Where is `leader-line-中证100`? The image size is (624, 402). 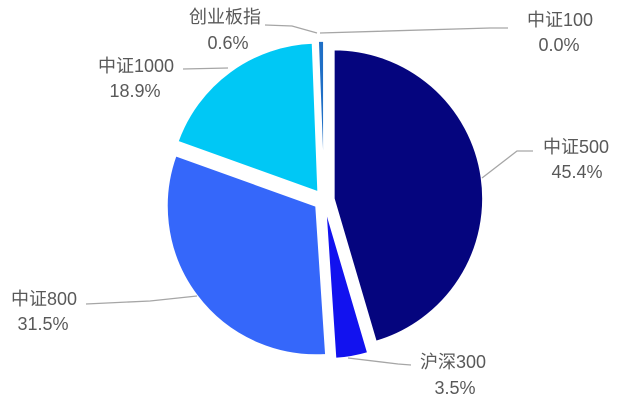
leader-line-中证100 is located at coordinates (413, 30).